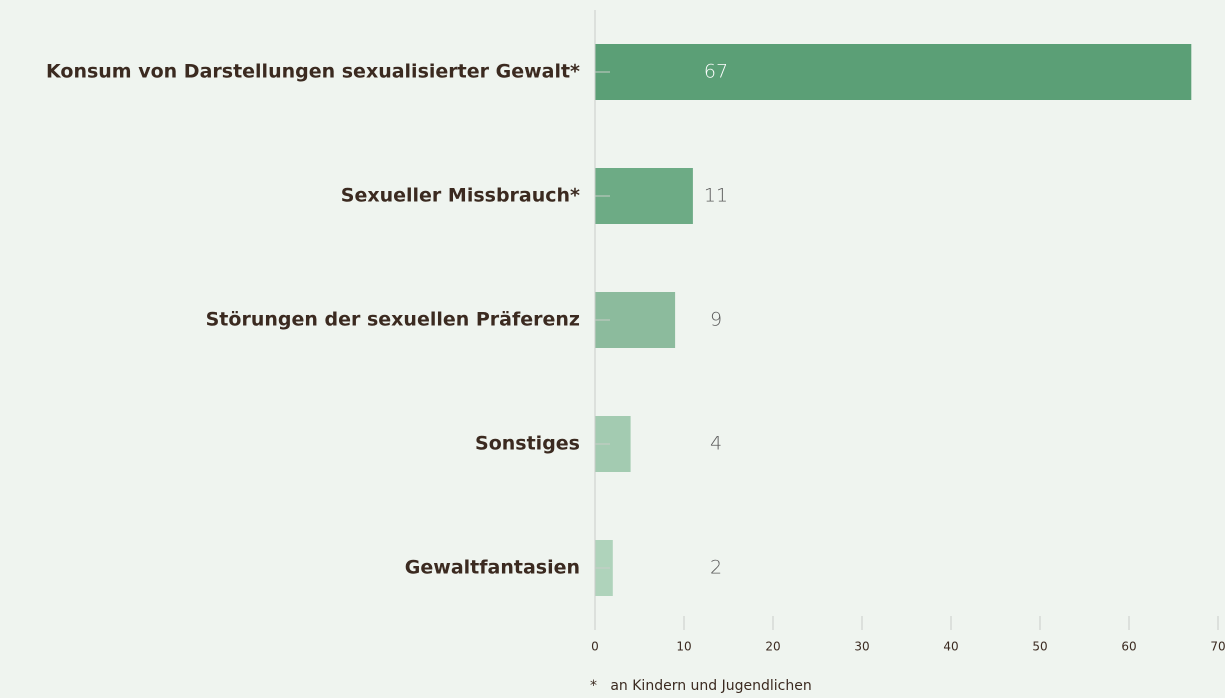 This screenshot has height=698, width=1225. I want to click on x-tick-label: 40, so click(950, 647).